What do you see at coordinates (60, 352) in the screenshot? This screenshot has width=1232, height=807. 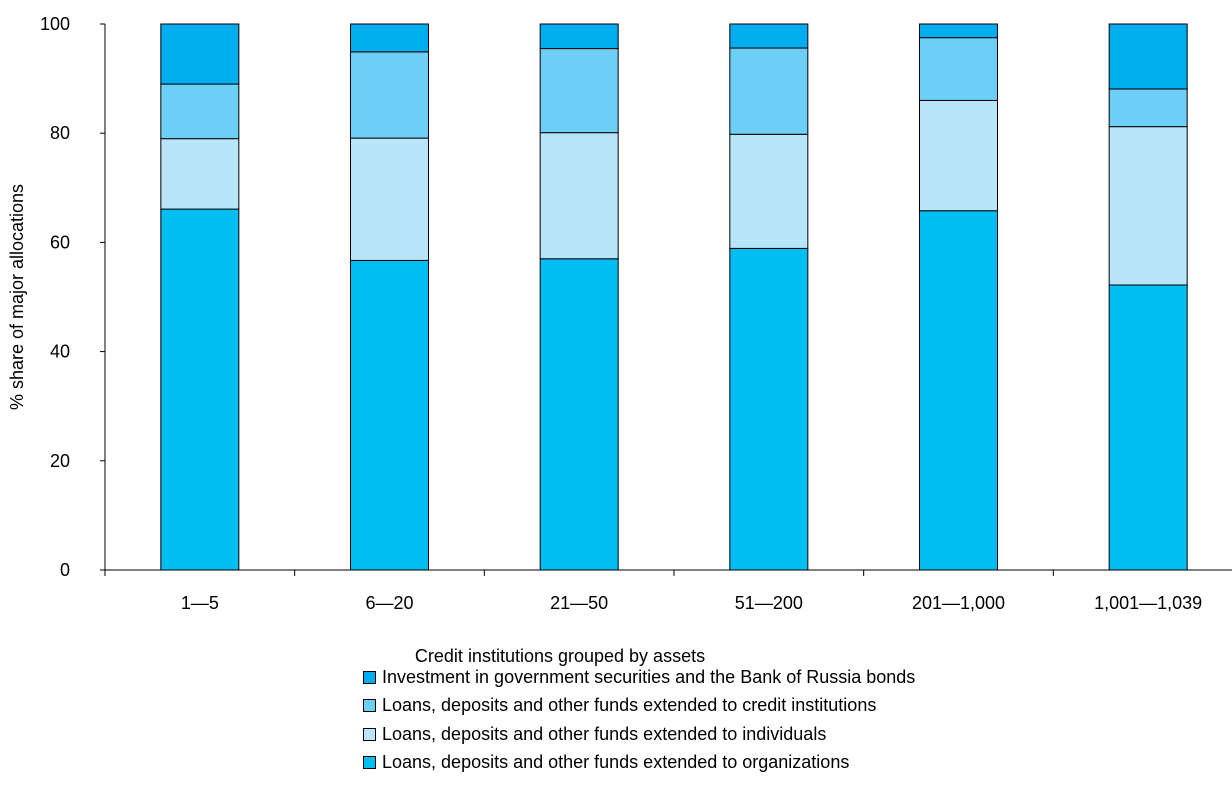 I see `y-tick-label: 40` at bounding box center [60, 352].